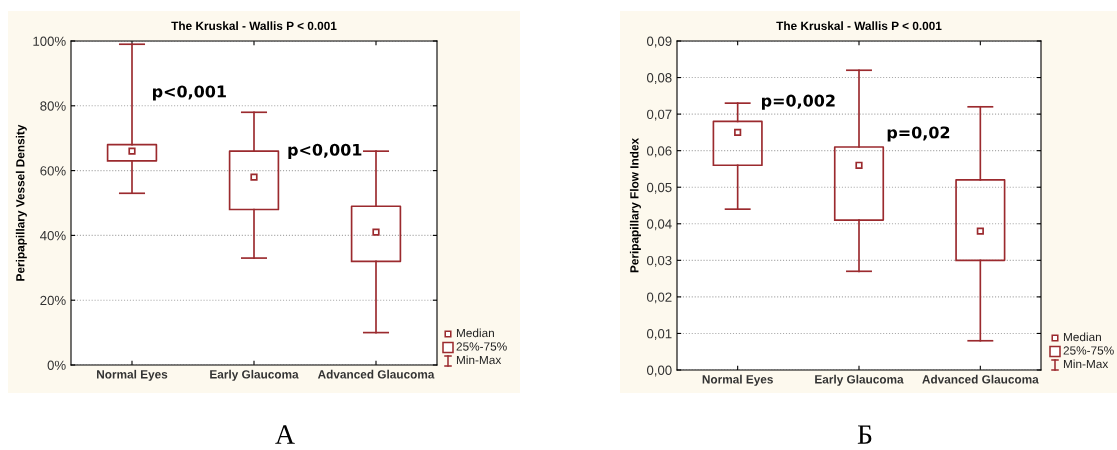 Image resolution: width=1117 pixels, height=450 pixels. What do you see at coordinates (49, 41) in the screenshot?
I see `y-tick-label: 100%` at bounding box center [49, 41].